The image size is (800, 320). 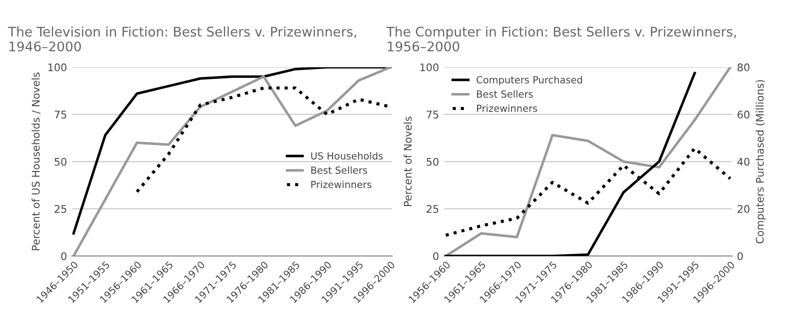 What do you see at coordinates (744, 67) in the screenshot?
I see `y2-tick-label: 80` at bounding box center [744, 67].